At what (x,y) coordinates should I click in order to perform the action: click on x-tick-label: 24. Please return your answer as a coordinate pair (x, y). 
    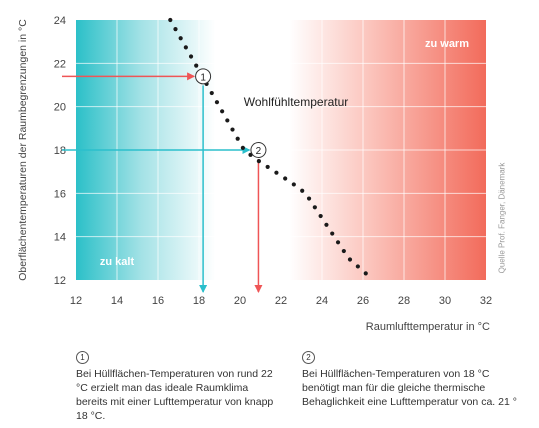
    Looking at the image, I should click on (322, 301).